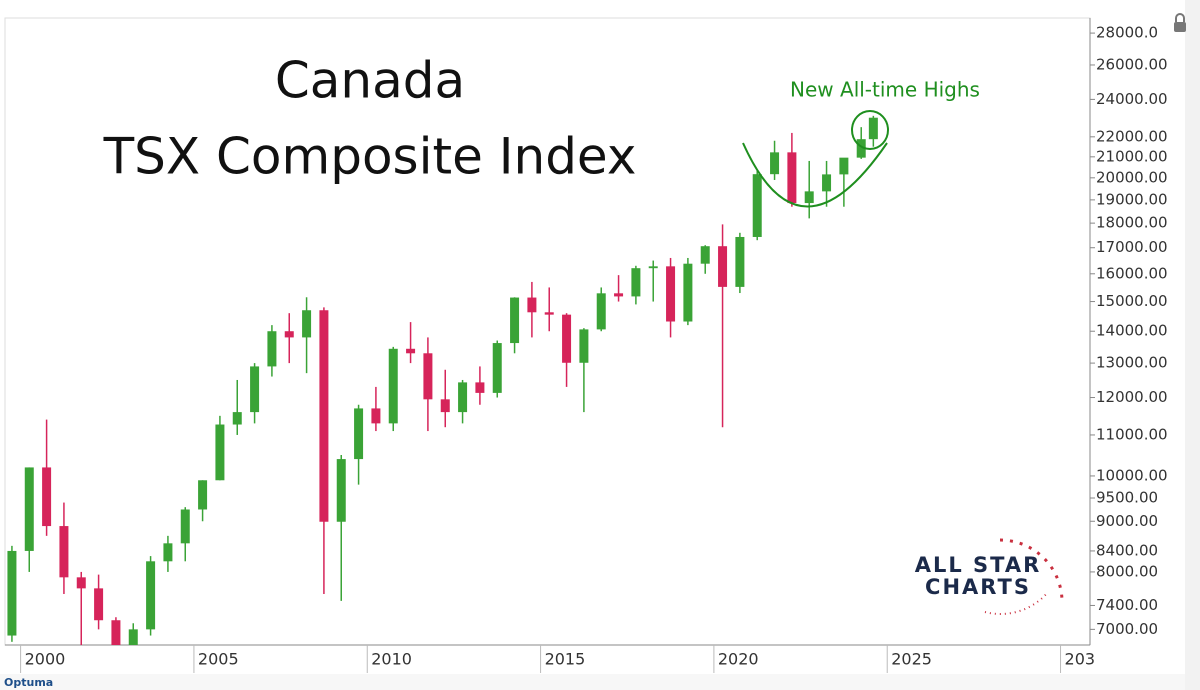 The width and height of the screenshot is (1200, 690). I want to click on logo: ALL STAR CHARTS, so click(989, 576).